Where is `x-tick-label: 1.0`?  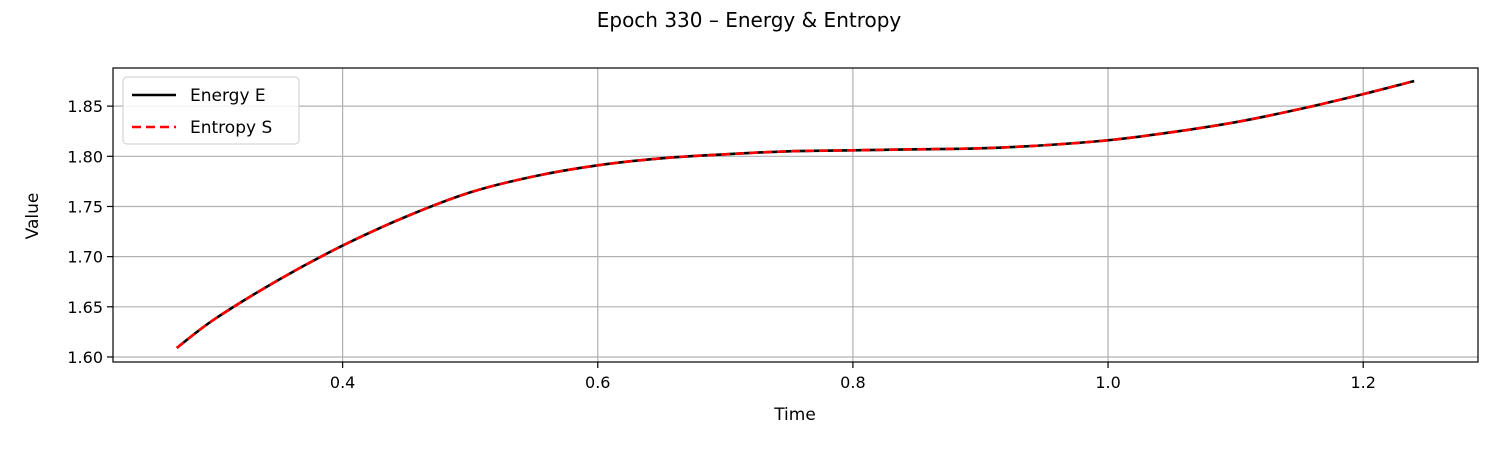
x-tick-label: 1.0 is located at coordinates (1107, 382).